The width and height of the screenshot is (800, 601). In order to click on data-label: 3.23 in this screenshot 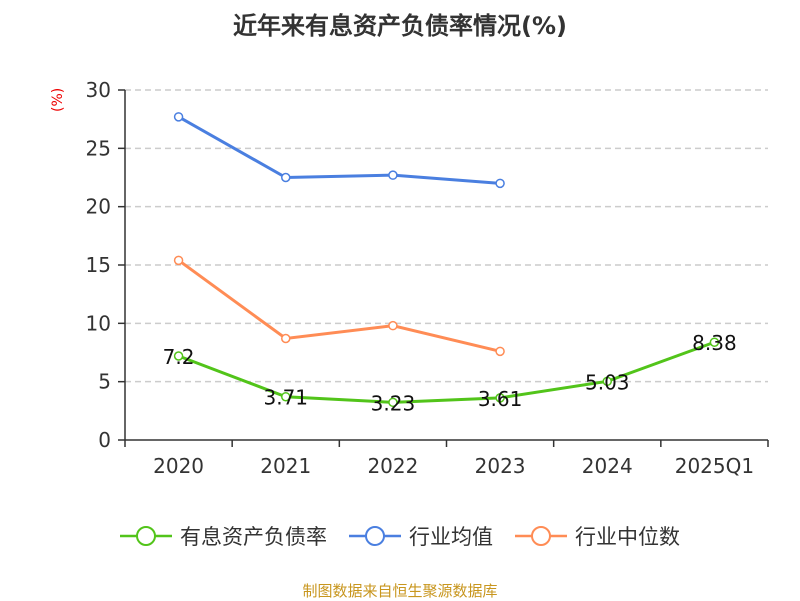, I will do `click(393, 403)`.